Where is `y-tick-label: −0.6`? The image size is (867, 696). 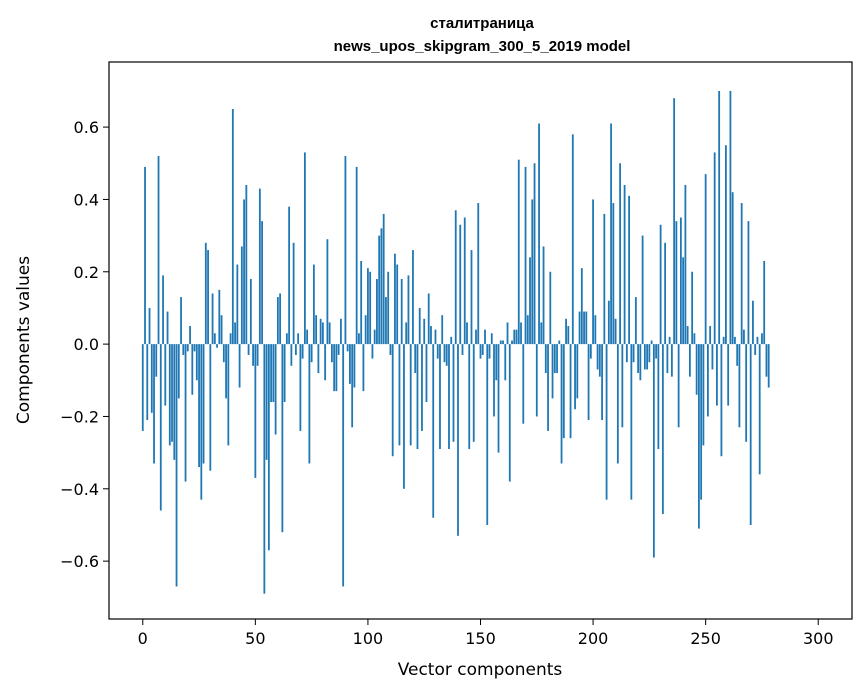 y-tick-label: −0.6 is located at coordinates (79, 561).